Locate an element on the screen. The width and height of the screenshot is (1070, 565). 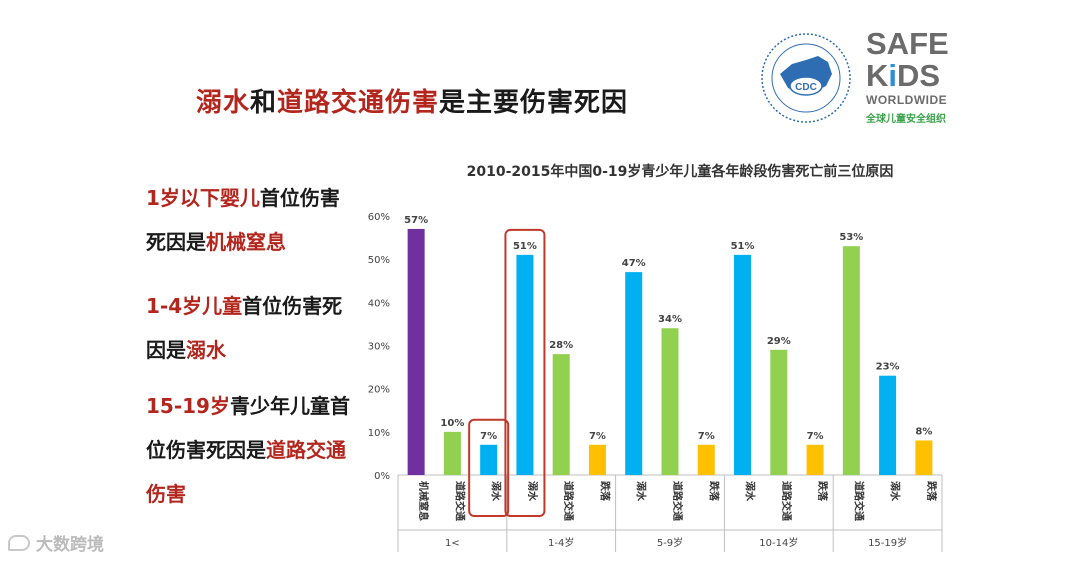
title-part: 是主要伤害死因 is located at coordinates (534, 103).